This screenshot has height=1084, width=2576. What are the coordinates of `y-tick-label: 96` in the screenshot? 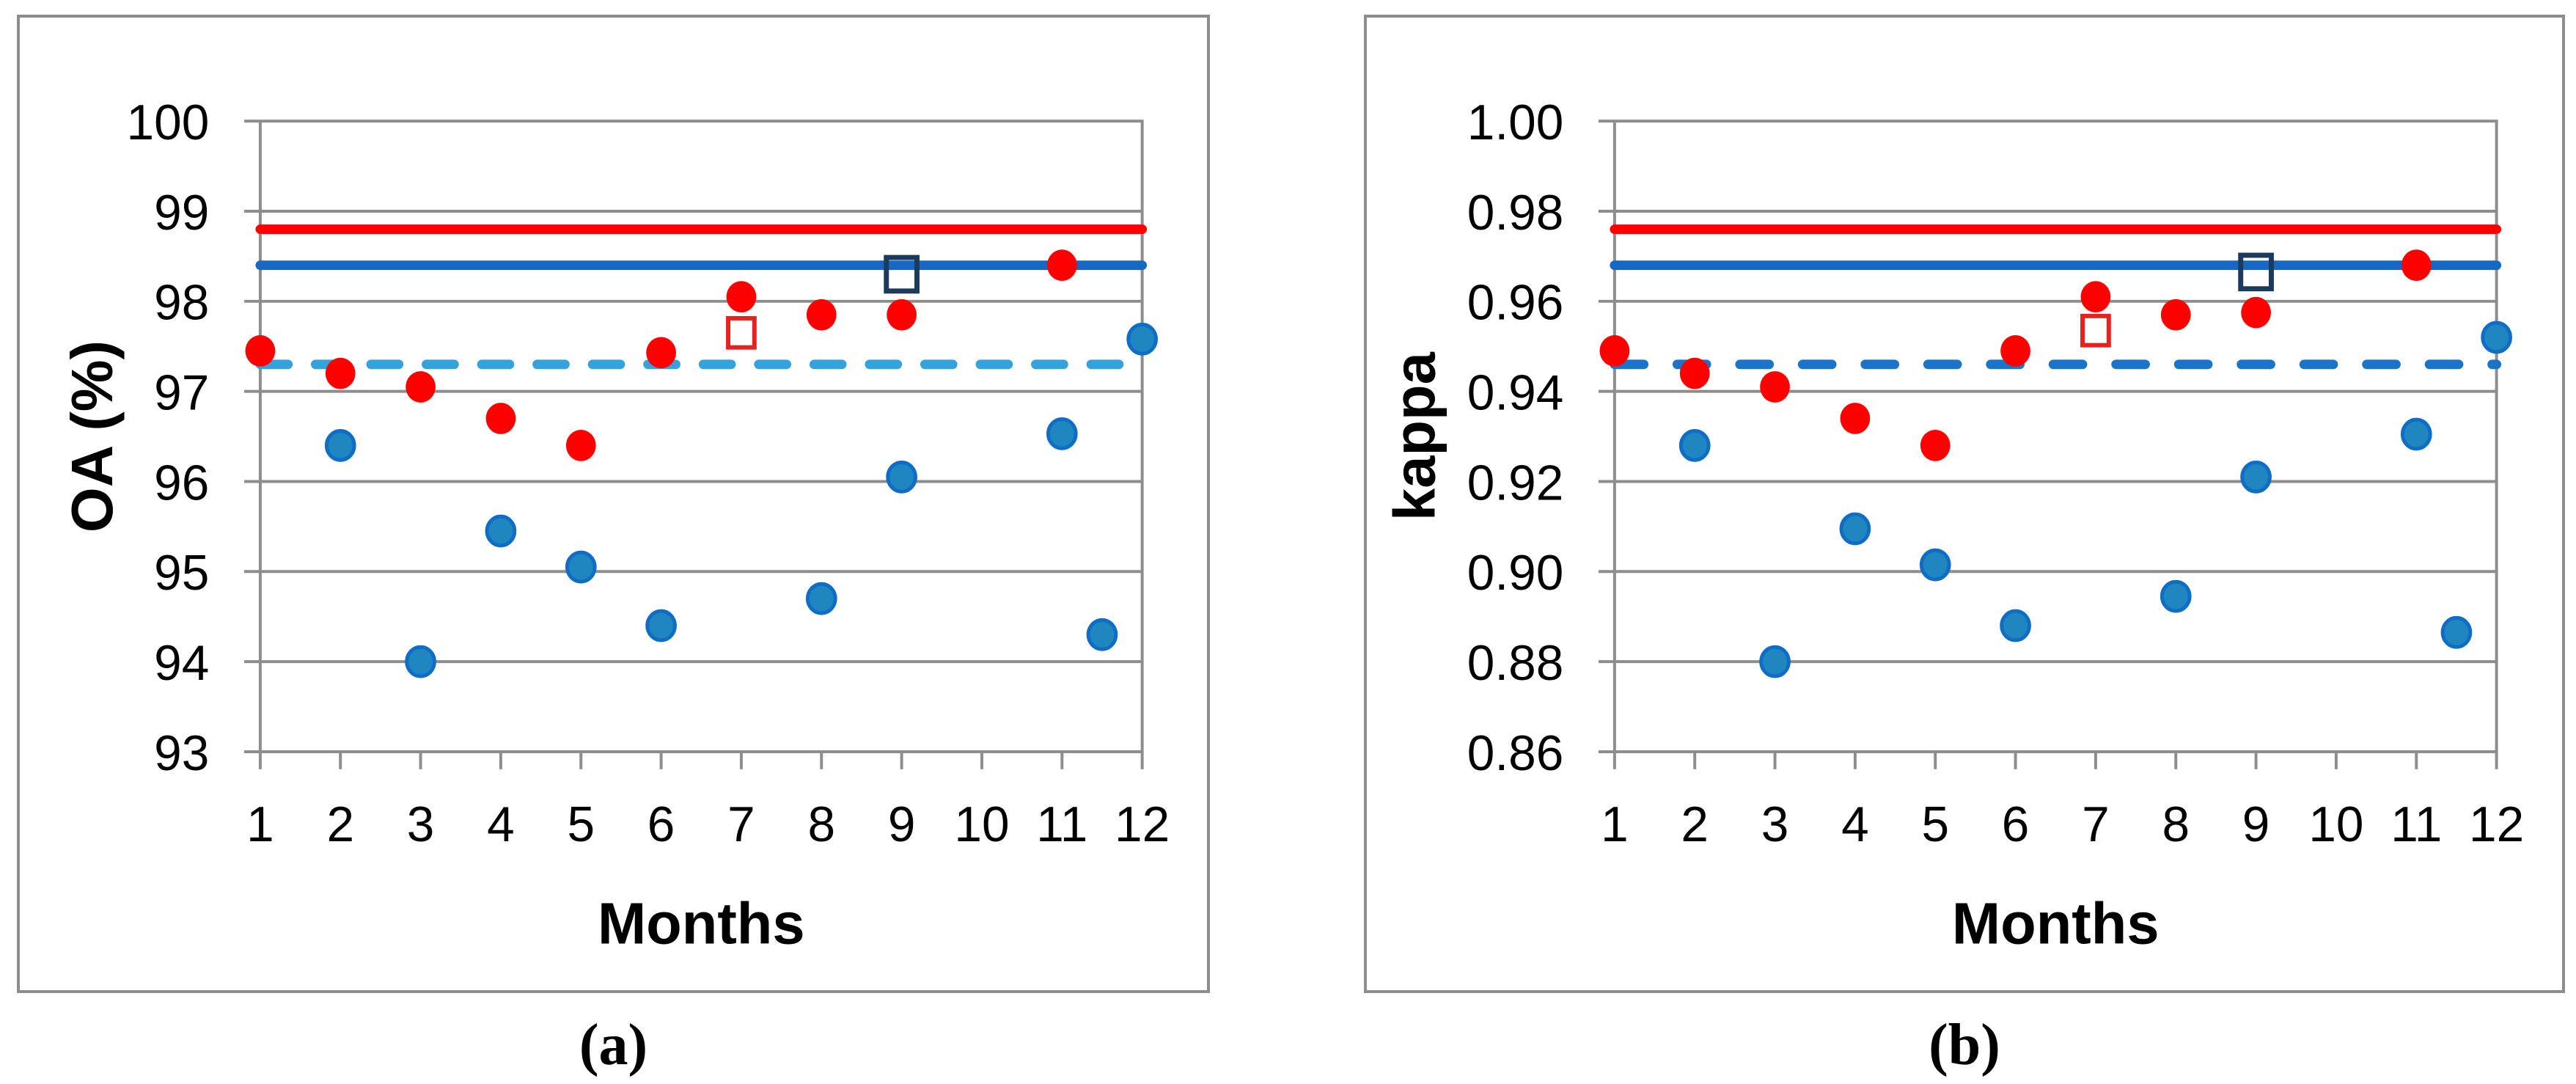 It's located at (182, 483).